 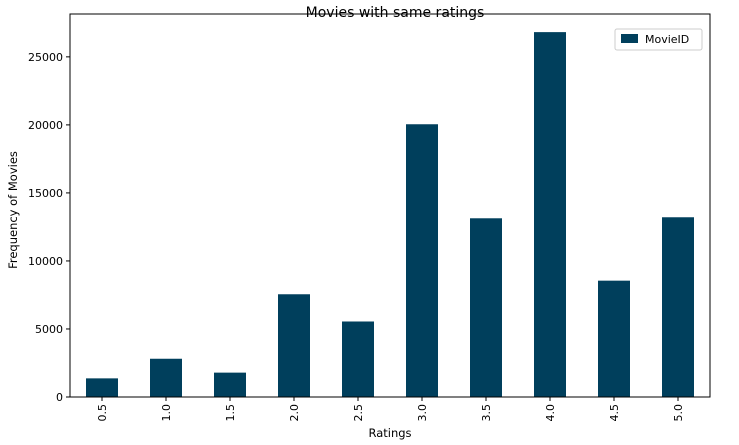 I want to click on y-tick-label: 0, so click(x=59, y=397).